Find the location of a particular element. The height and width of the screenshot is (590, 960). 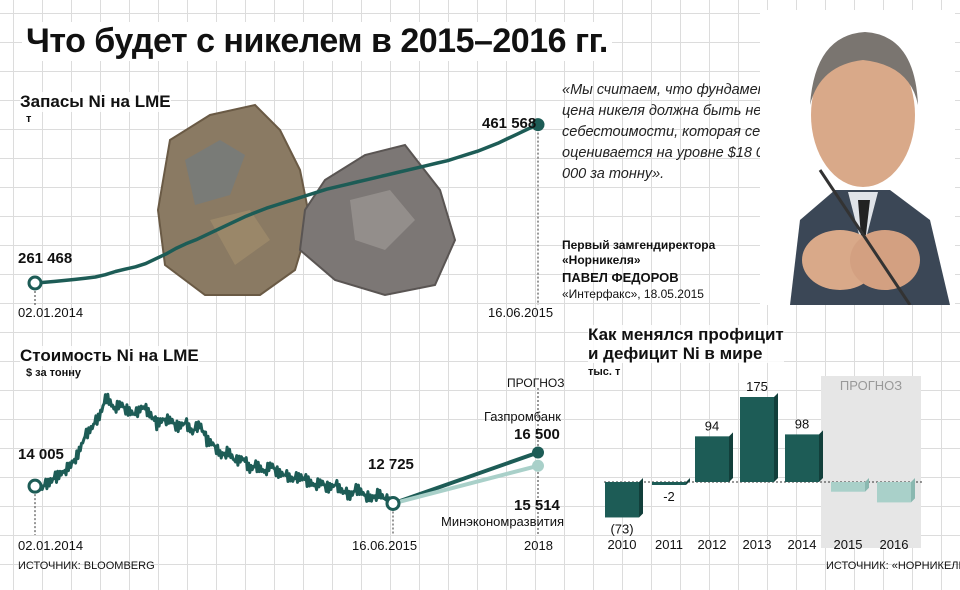

forecast-gazprombank-marker is located at coordinates (538, 452).